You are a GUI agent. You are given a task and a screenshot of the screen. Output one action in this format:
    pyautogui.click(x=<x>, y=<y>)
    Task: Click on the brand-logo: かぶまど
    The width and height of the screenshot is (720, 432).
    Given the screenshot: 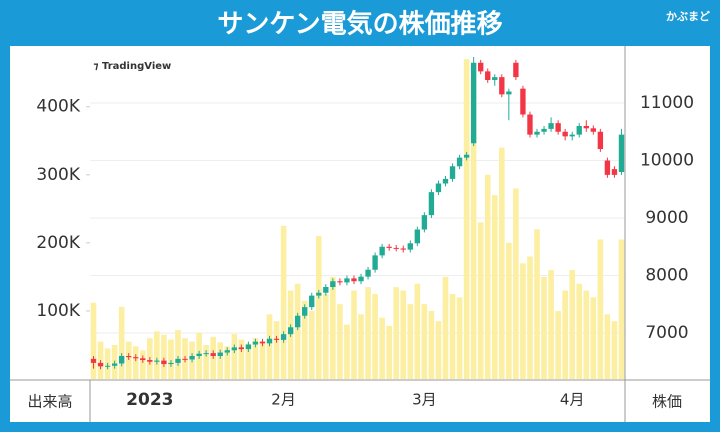 What is the action you would take?
    pyautogui.click(x=688, y=16)
    